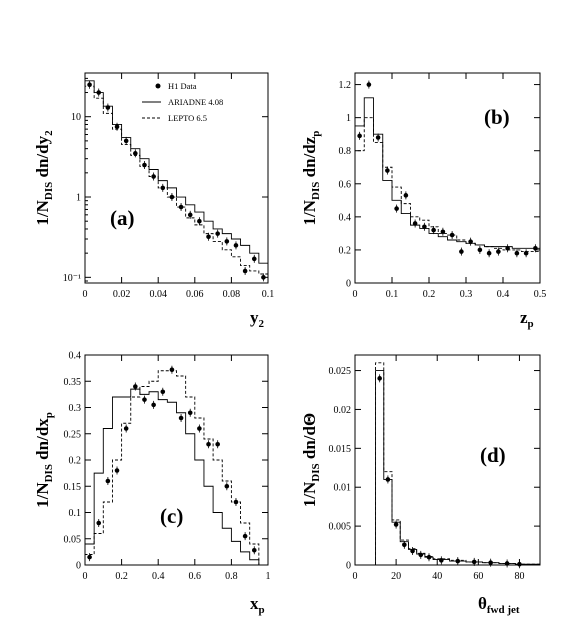 This screenshot has height=629, width=567. Describe the element at coordinates (182, 86) in the screenshot. I see `legend-label-data: H1 Data` at that location.